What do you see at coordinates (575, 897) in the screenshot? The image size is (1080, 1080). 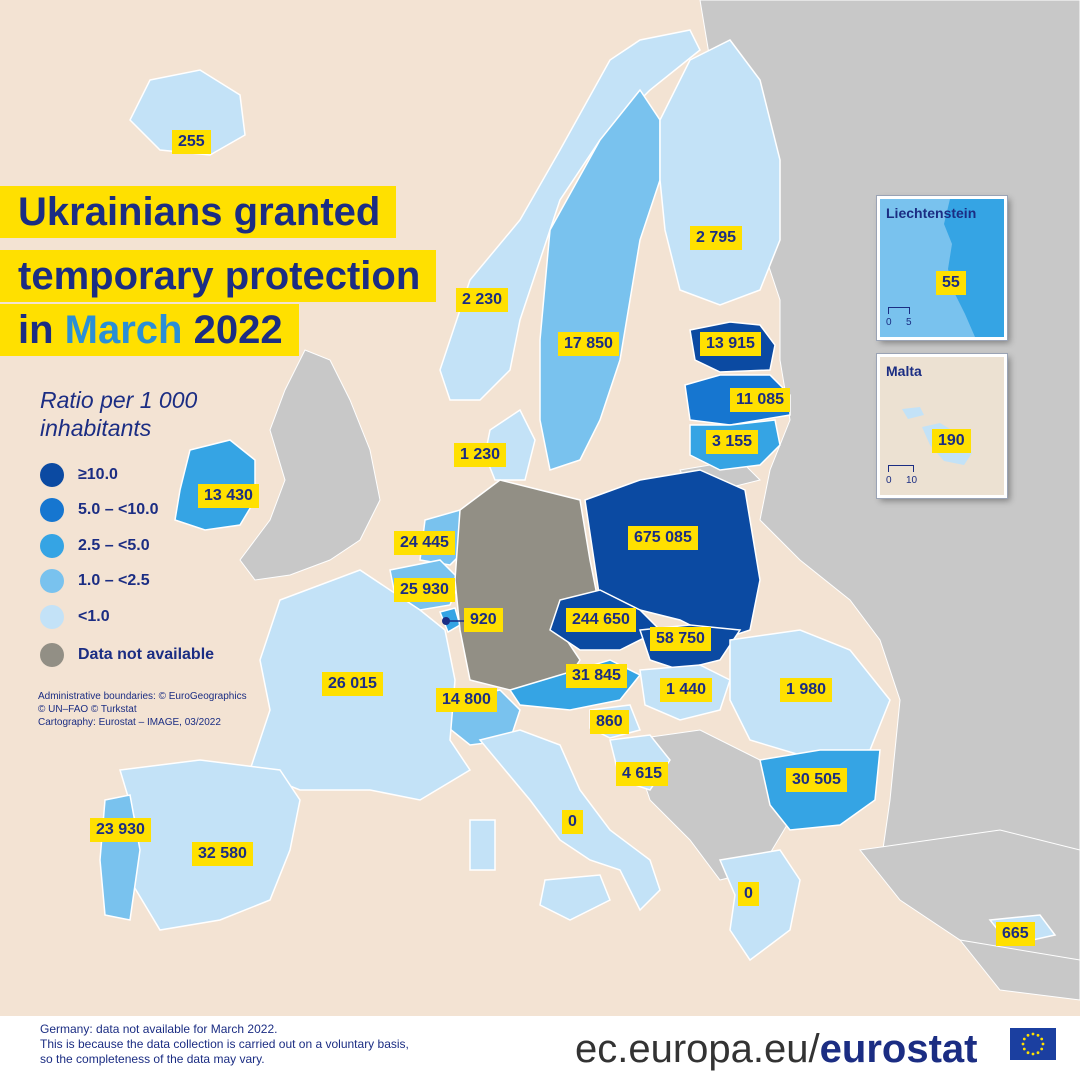 I see `sicily-shape` at bounding box center [575, 897].